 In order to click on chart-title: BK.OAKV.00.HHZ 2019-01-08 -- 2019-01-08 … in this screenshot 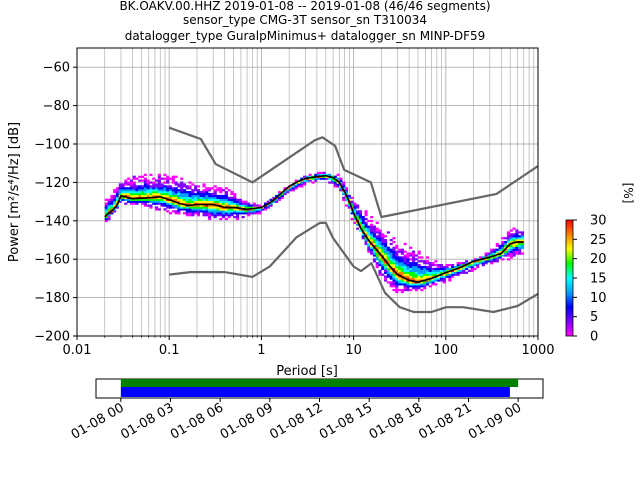, I will do `click(304, 21)`.